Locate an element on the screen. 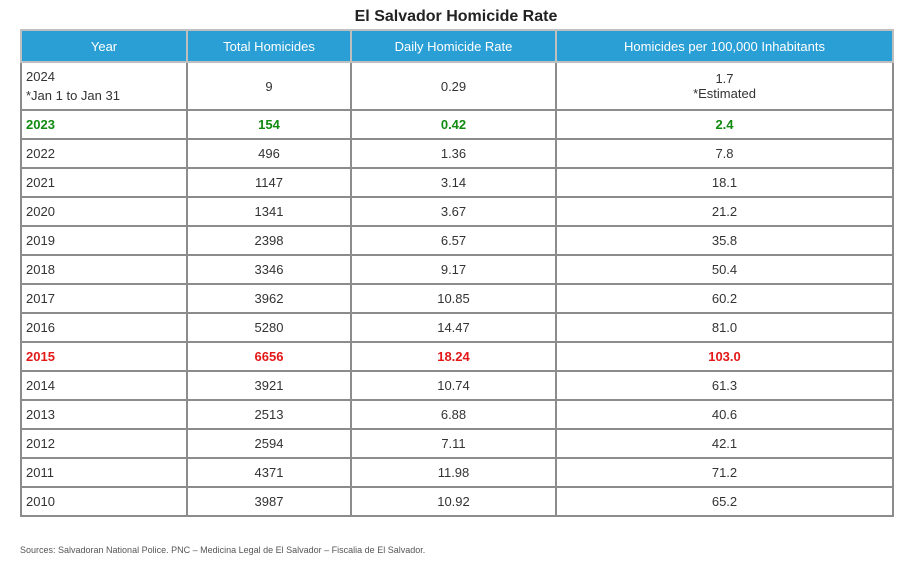 The image size is (920, 567). table-row: 2013 2513 6.88 40.6 is located at coordinates (457, 414).